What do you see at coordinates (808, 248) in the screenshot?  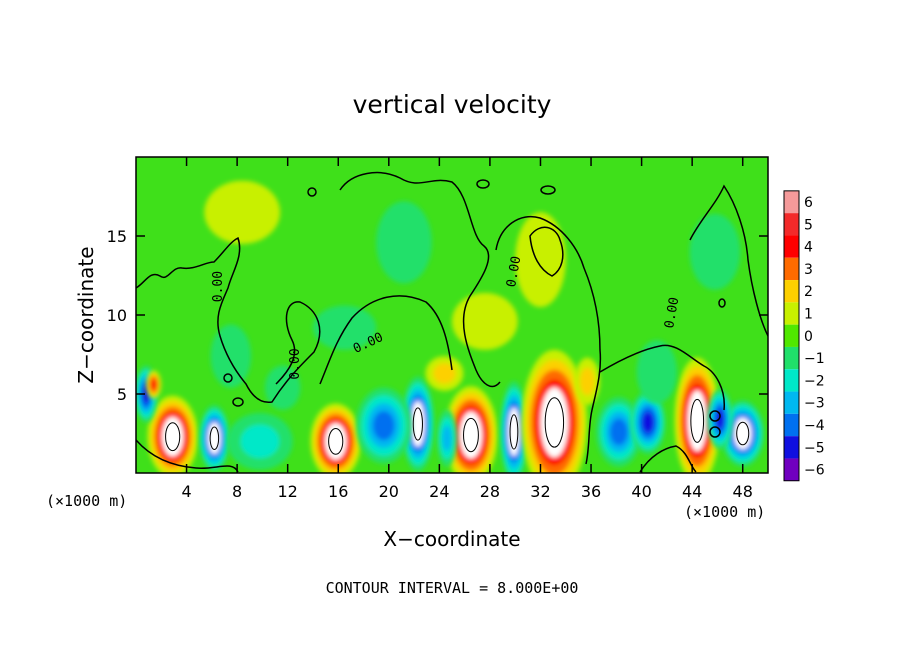 I see `colorbar-label: 4` at bounding box center [808, 248].